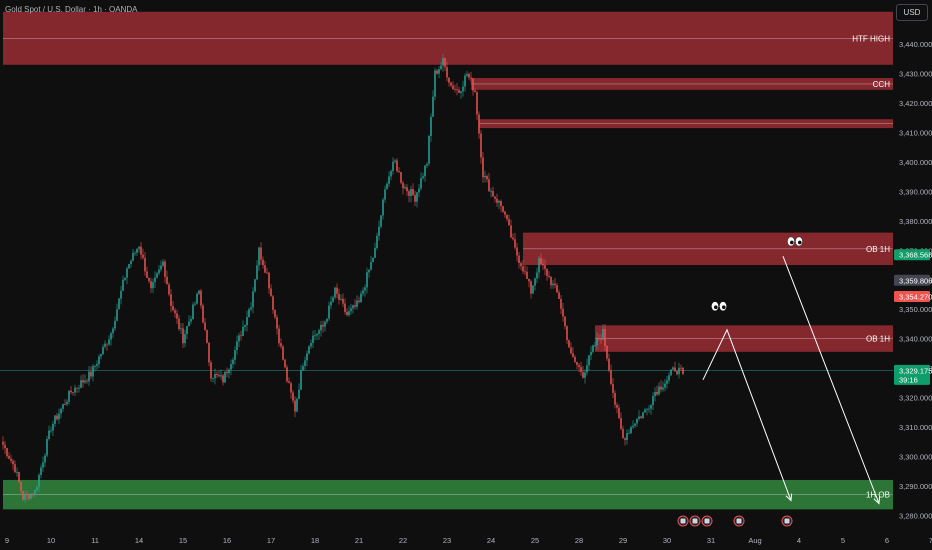  What do you see at coordinates (915, 339) in the screenshot?
I see `y-tick-label: 3,340.000` at bounding box center [915, 339].